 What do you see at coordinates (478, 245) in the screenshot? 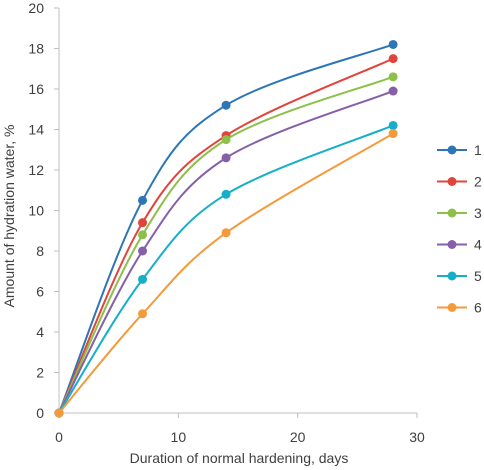
I see `legend-label: 4` at bounding box center [478, 245].